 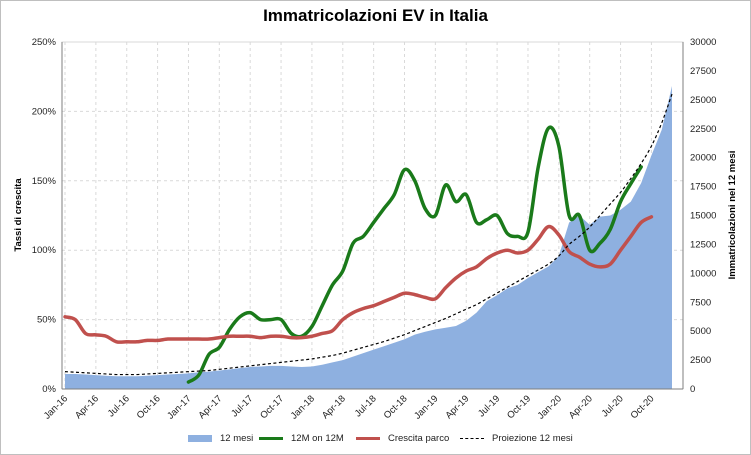 What do you see at coordinates (272, 407) in the screenshot?
I see `x-tick-label: Oct-17` at bounding box center [272, 407].